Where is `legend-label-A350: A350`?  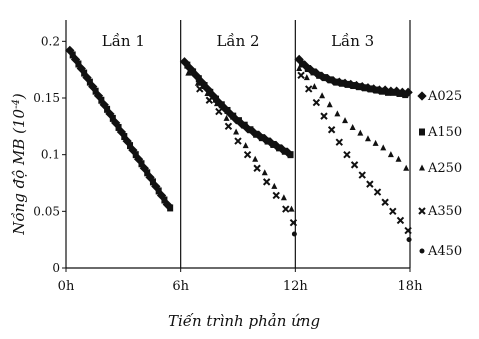
legend-label-A350: A350 is located at coordinates (444, 211).